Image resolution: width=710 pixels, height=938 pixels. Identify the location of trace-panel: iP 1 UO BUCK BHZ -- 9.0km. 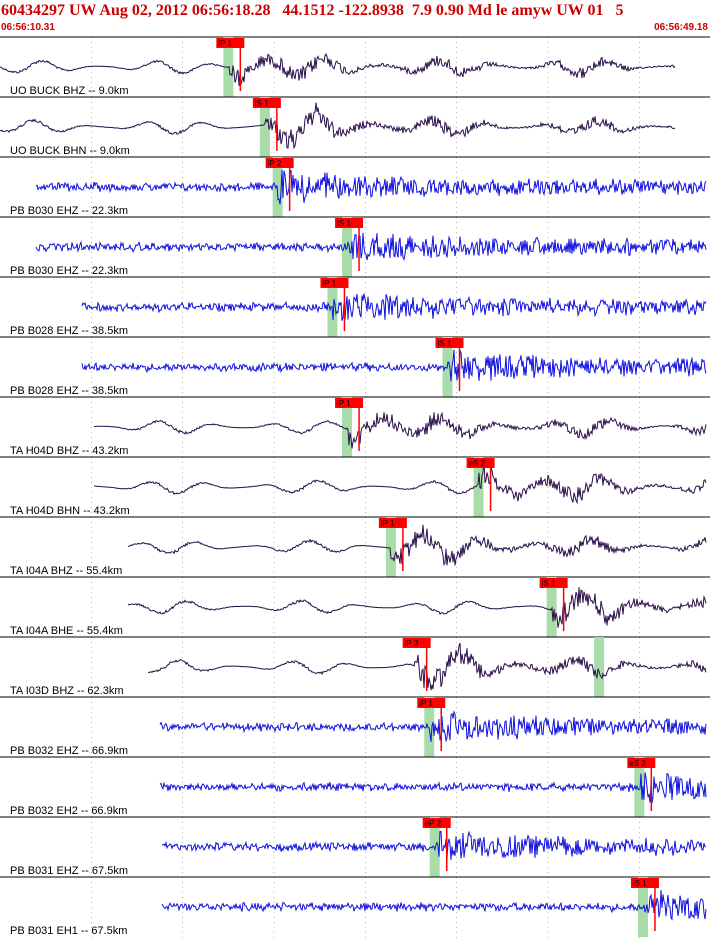
(355, 66).